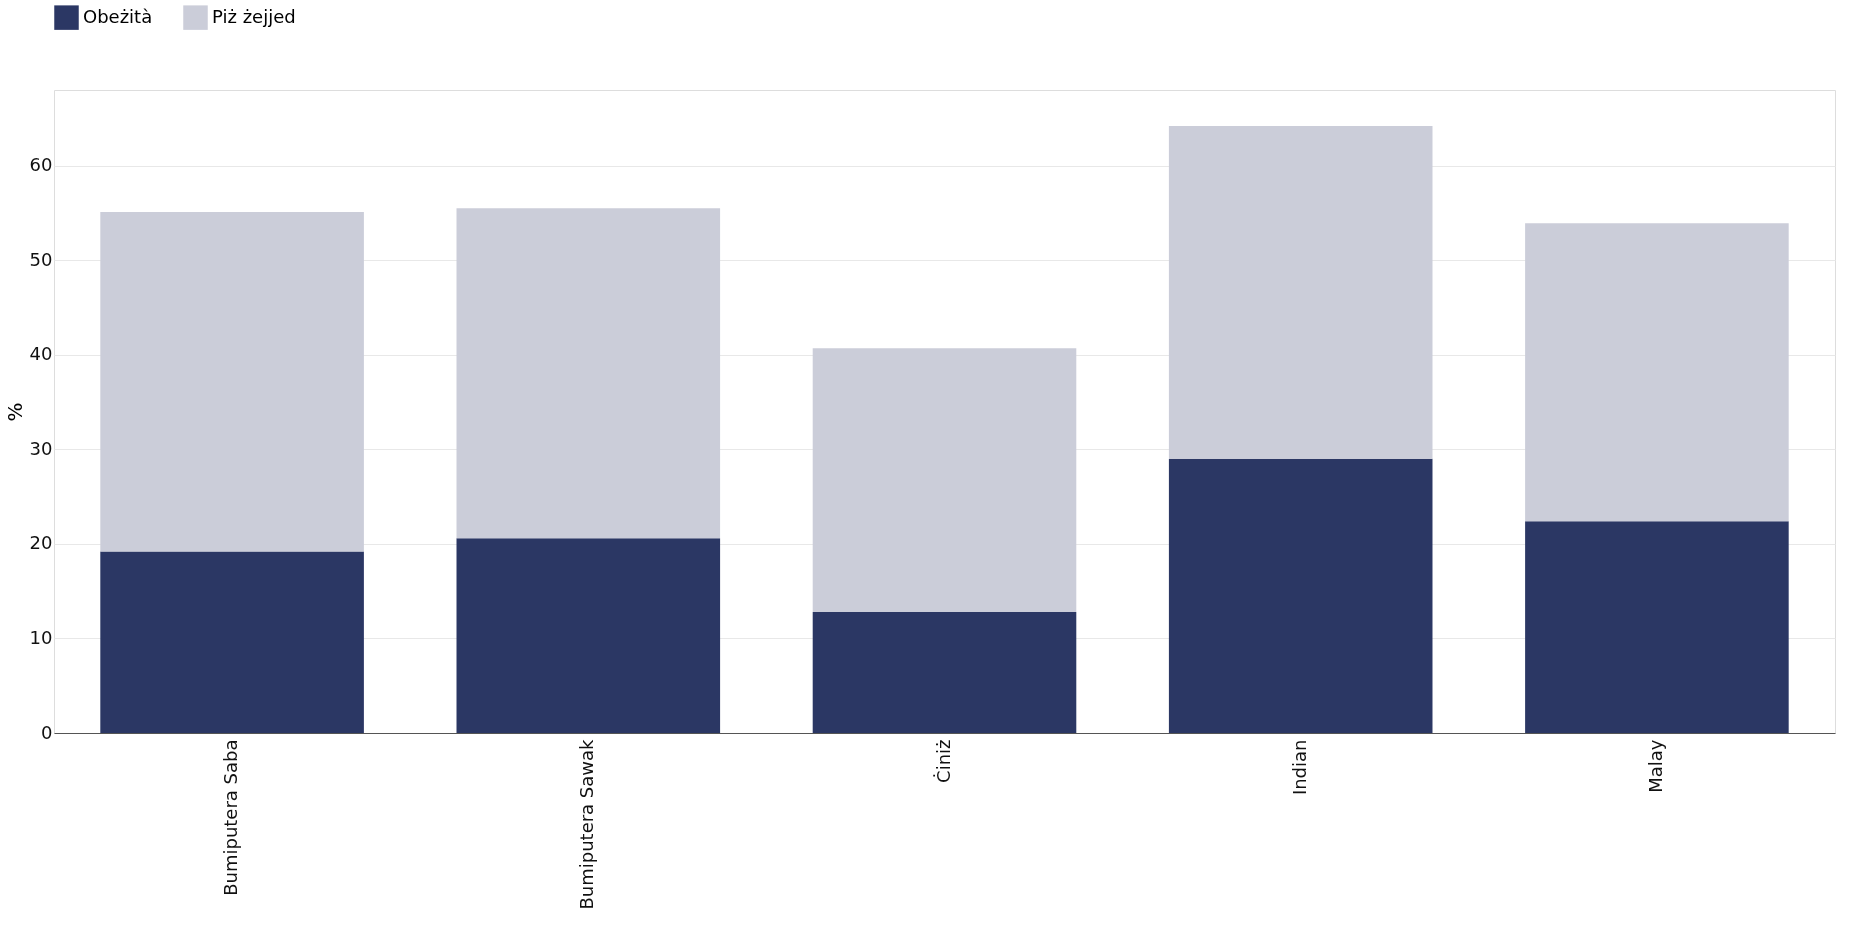  What do you see at coordinates (41, 448) in the screenshot?
I see `y-tick-label: 30` at bounding box center [41, 448].